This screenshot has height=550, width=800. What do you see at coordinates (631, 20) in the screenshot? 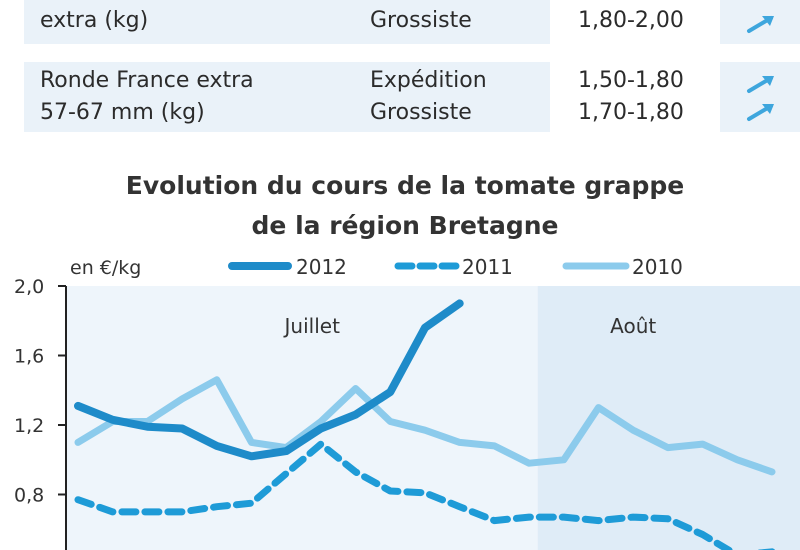
I see `price-range: 1,80-2,00` at bounding box center [631, 20].